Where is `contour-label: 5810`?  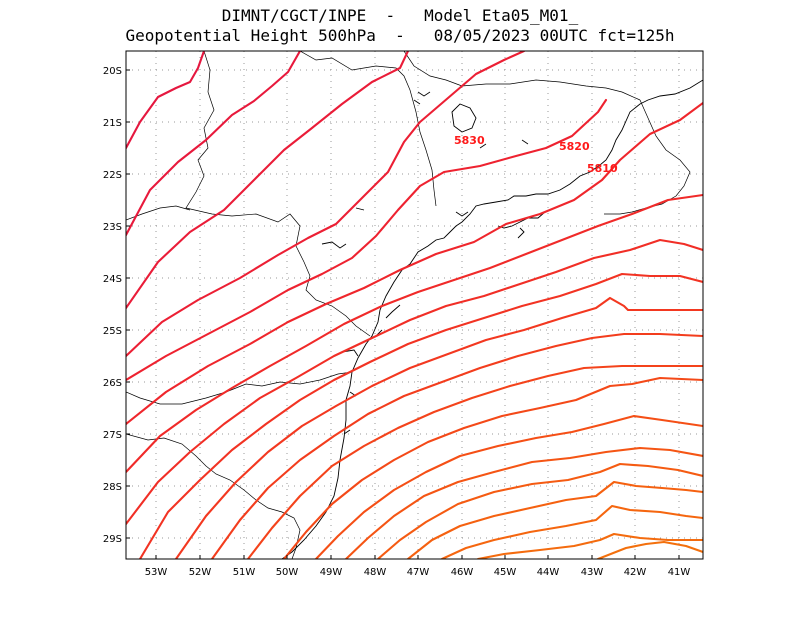
contour-label: 5810 is located at coordinates (602, 168).